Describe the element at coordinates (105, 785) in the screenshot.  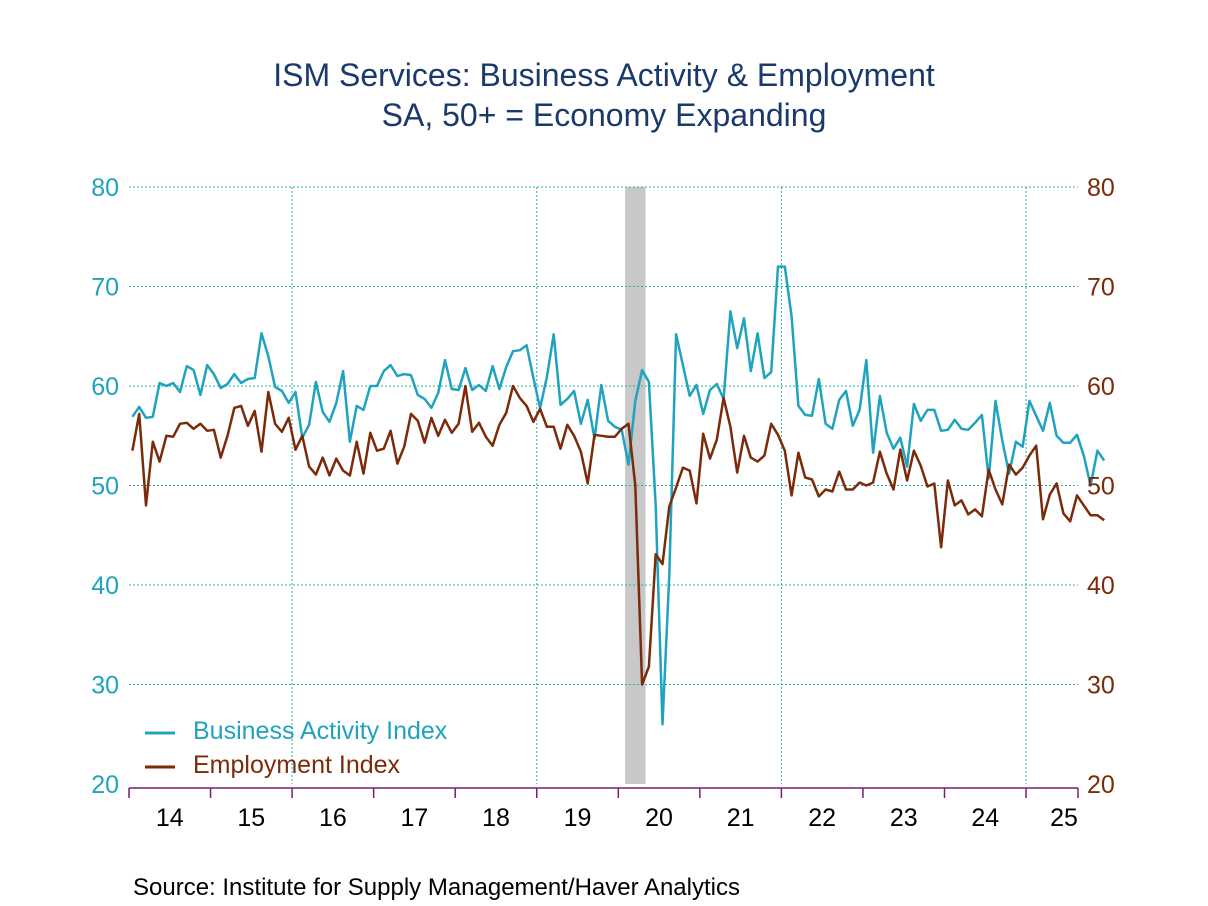
I see `y-left-tick-label: 20` at that location.